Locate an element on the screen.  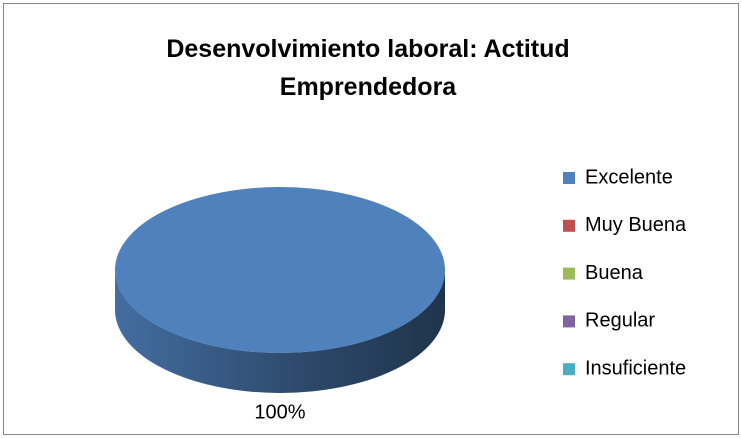
legend-label: Buena is located at coordinates (614, 273).